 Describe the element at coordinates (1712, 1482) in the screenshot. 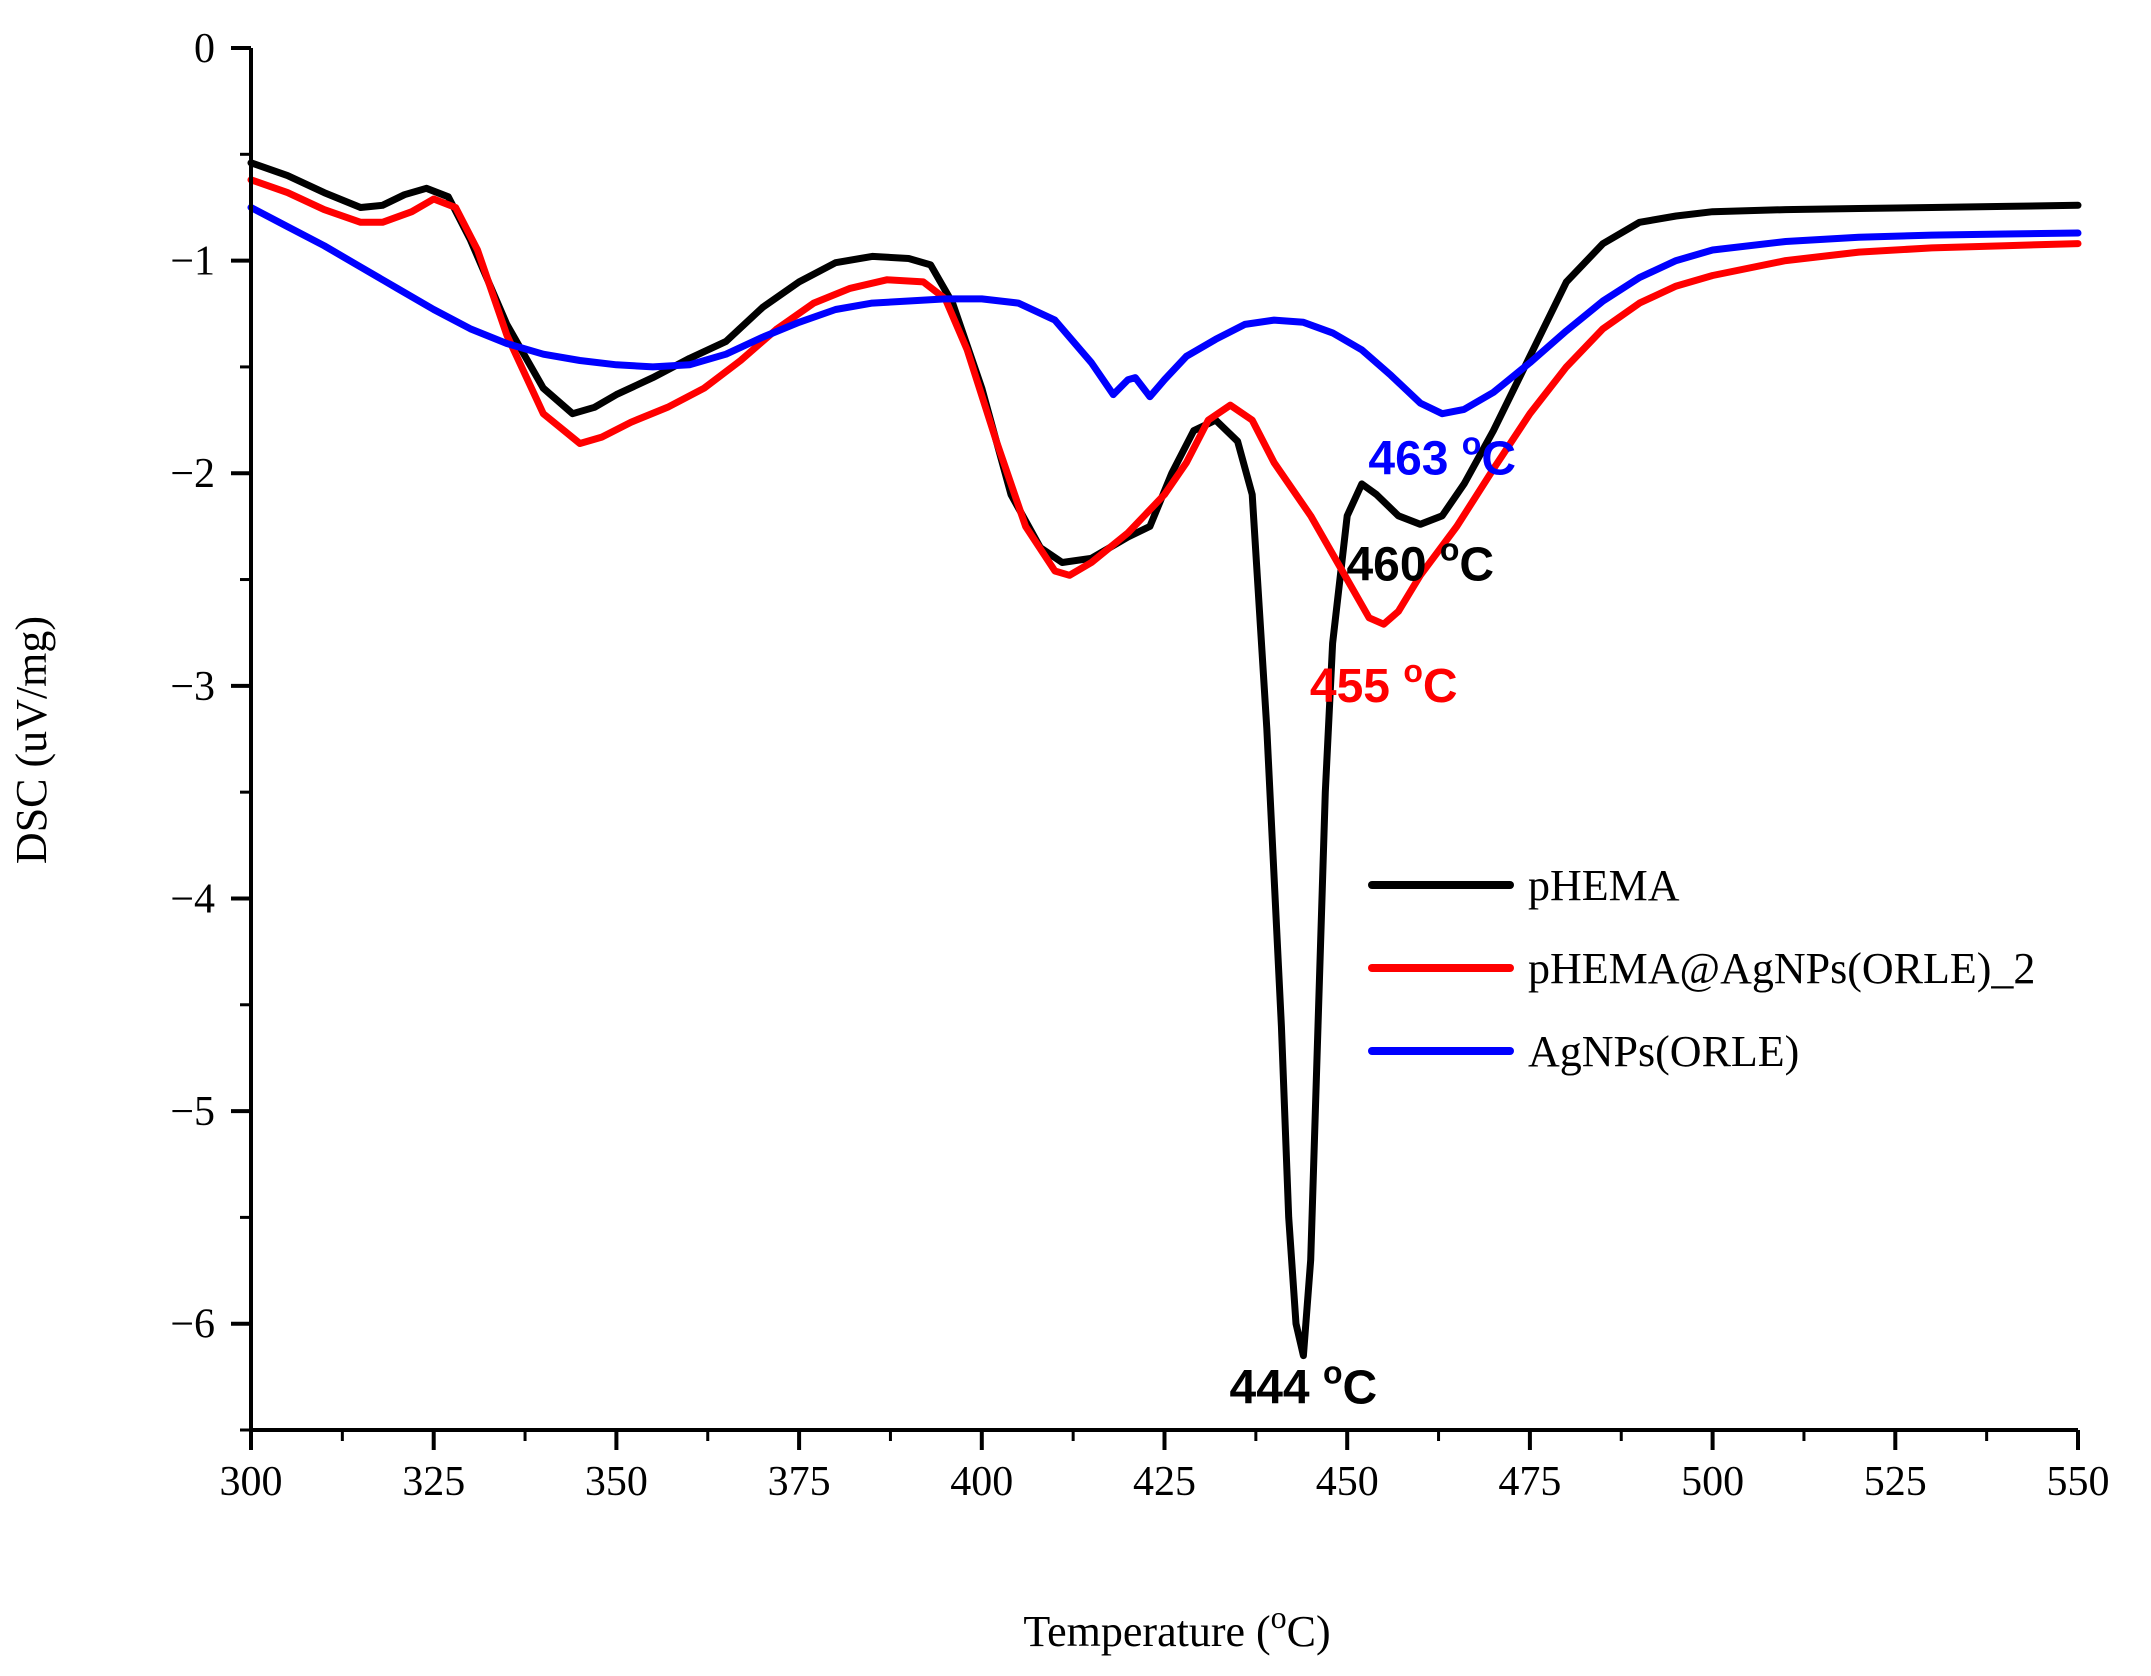

I see `x-tick-label: 500` at that location.